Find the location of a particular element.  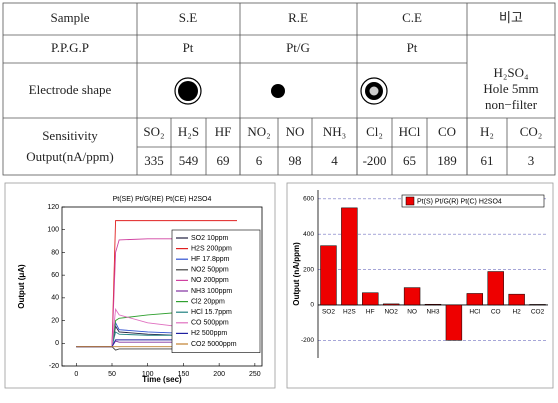

y-axis-label: Output (nA/ppm) is located at coordinates (296, 274).